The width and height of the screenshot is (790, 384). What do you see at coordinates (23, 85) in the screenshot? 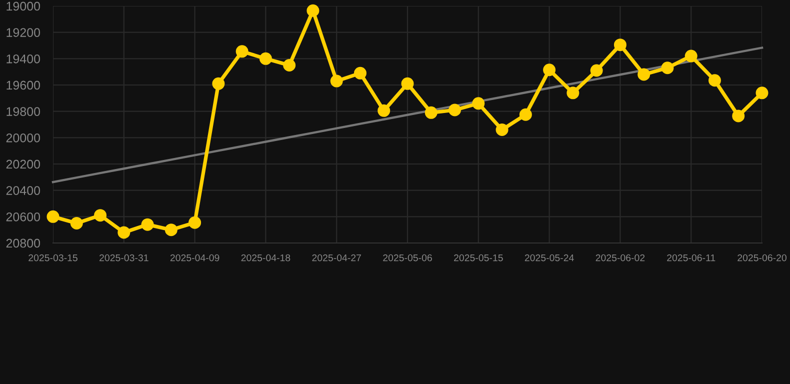
I see `y-tick-label: 19600` at bounding box center [23, 85].